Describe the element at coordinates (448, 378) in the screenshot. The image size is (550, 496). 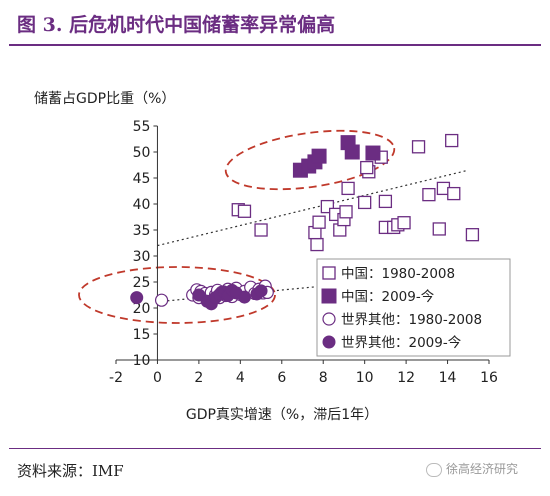
I see `x-tick-label: 14` at that location.